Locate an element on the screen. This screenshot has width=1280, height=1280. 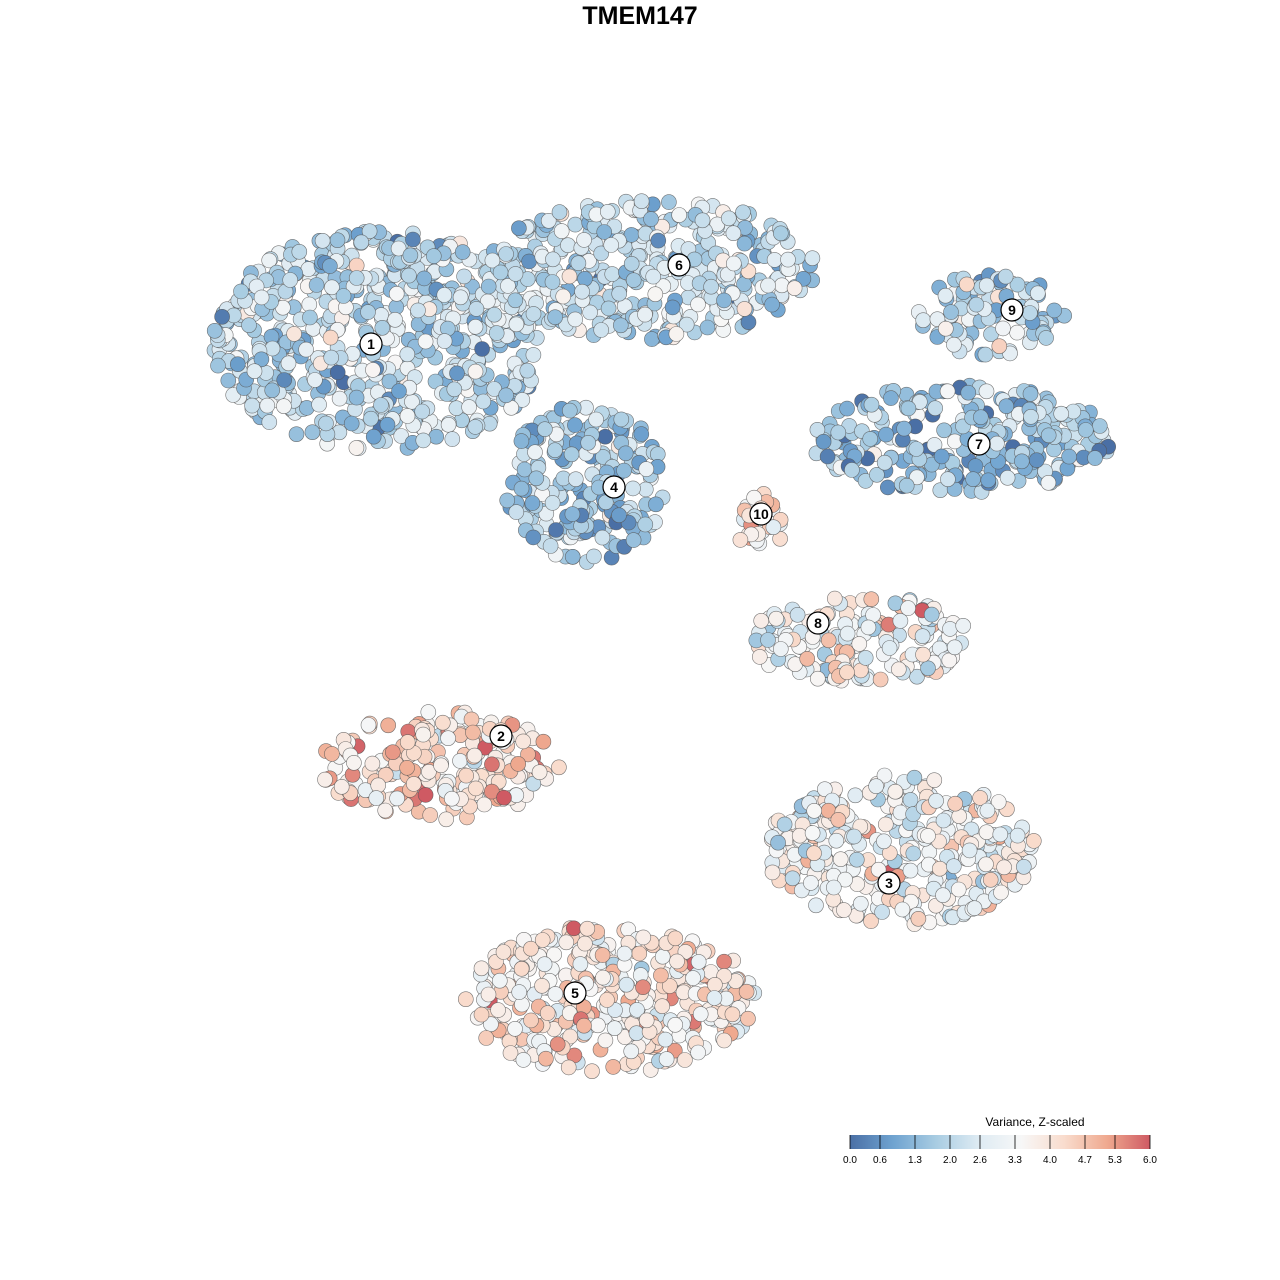
cluster-label-8: 8 is located at coordinates (818, 623).